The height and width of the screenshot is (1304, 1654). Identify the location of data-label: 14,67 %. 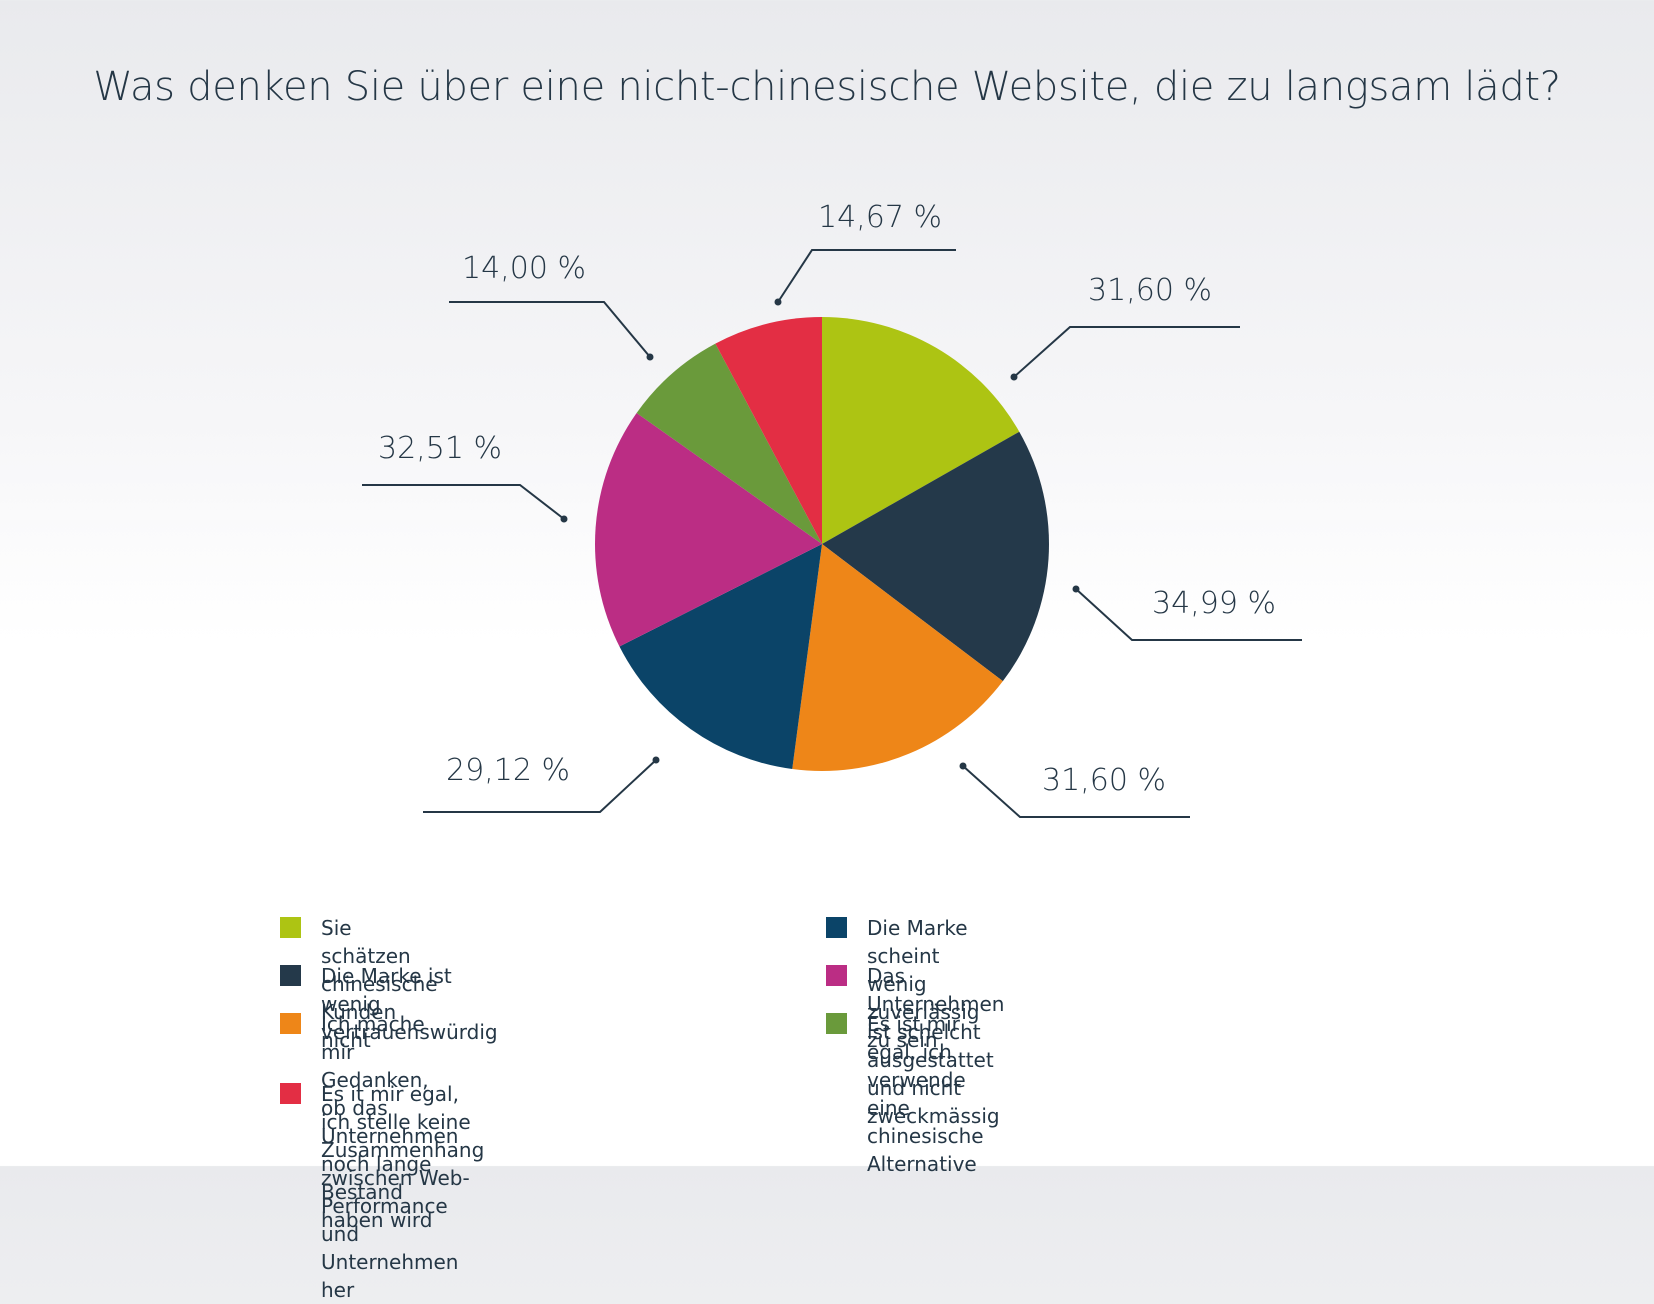
(880, 217).